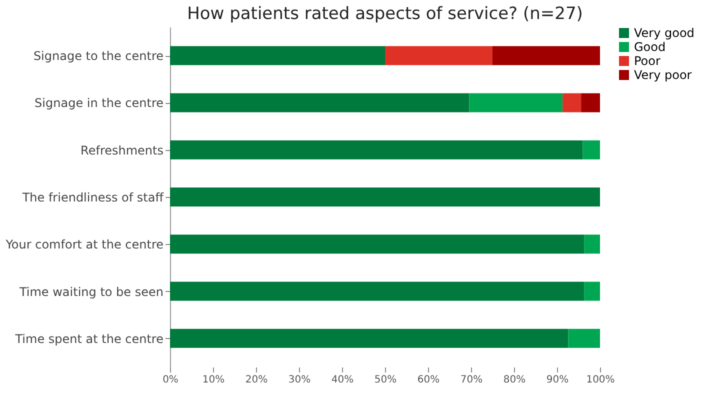 Image resolution: width=701 pixels, height=408 pixels. What do you see at coordinates (122, 150) in the screenshot?
I see `y-tick-label: Refreshments` at bounding box center [122, 150].